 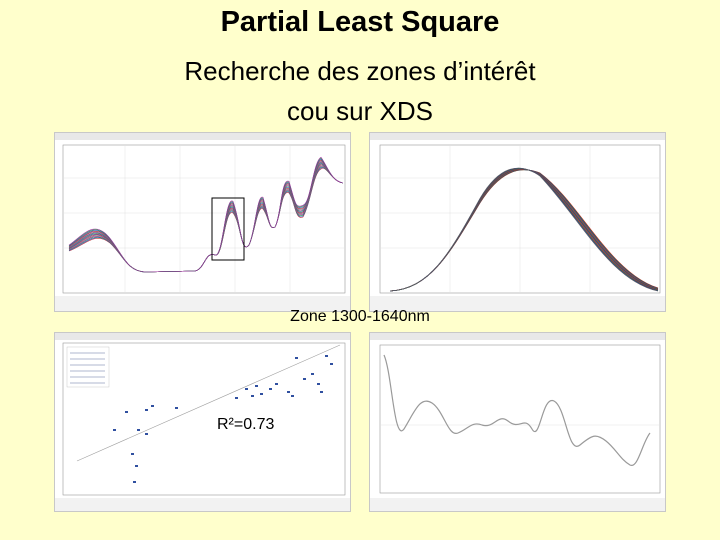 What do you see at coordinates (360, 22) in the screenshot?
I see `slide-title: Partial Least Square` at bounding box center [360, 22].